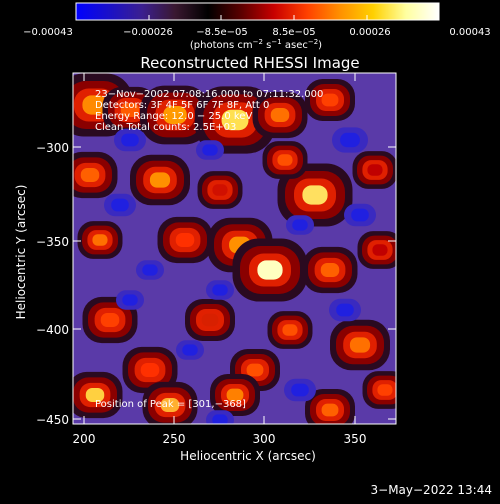  Describe the element at coordinates (222, 32) in the screenshot. I see `colorbar-tick-label: −8.5e−05` at that location.